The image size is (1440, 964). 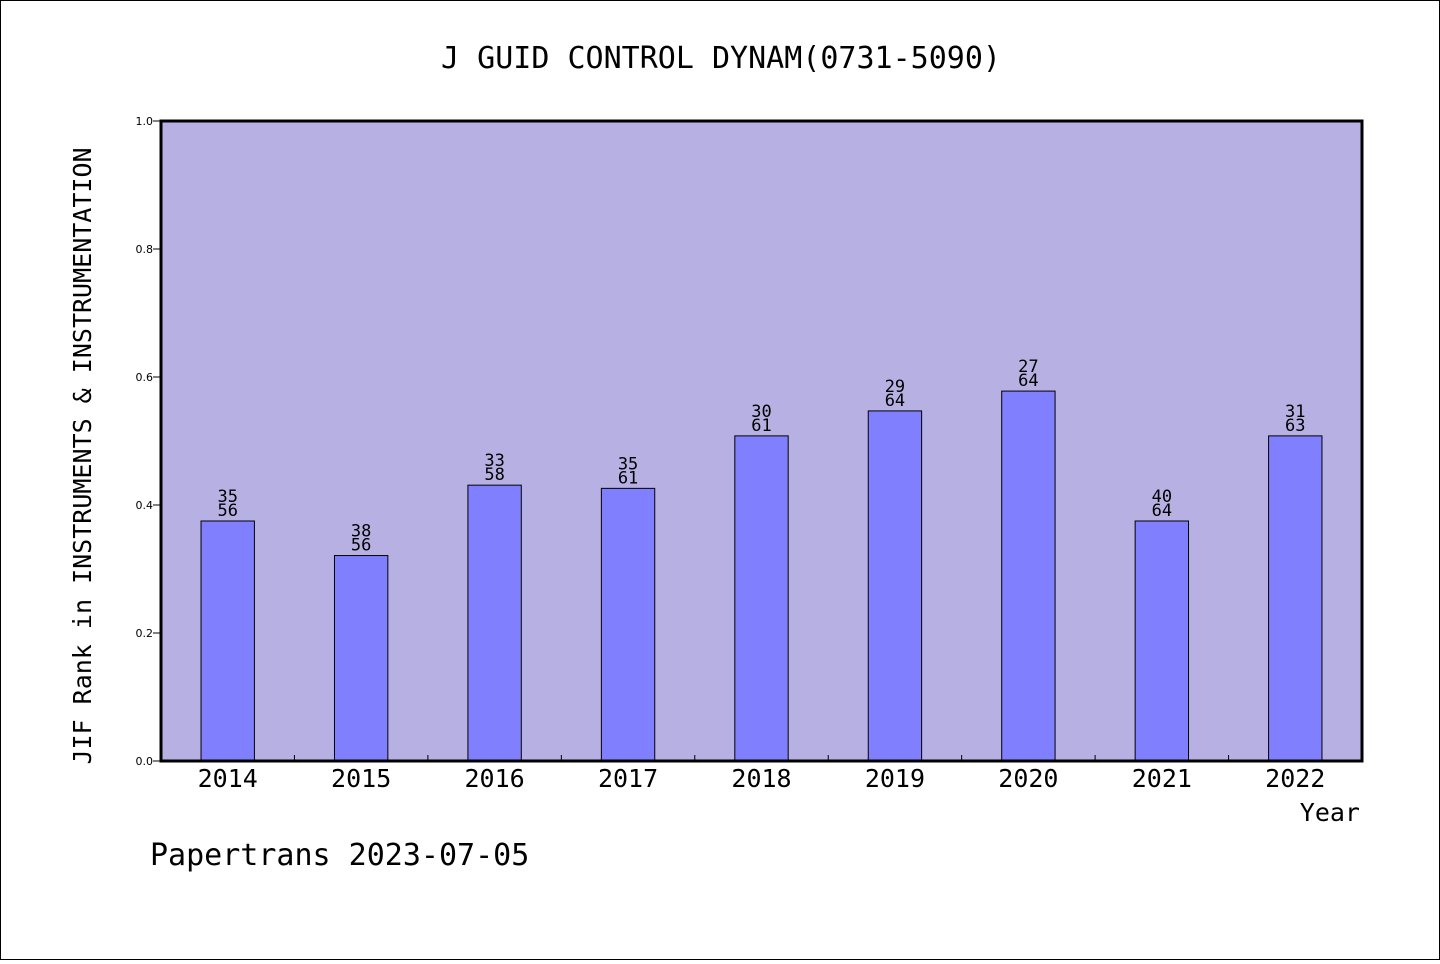 What do you see at coordinates (721, 58) in the screenshot?
I see `chart-title: J GUID CONTROL DYNAM(0731-5090)` at bounding box center [721, 58].